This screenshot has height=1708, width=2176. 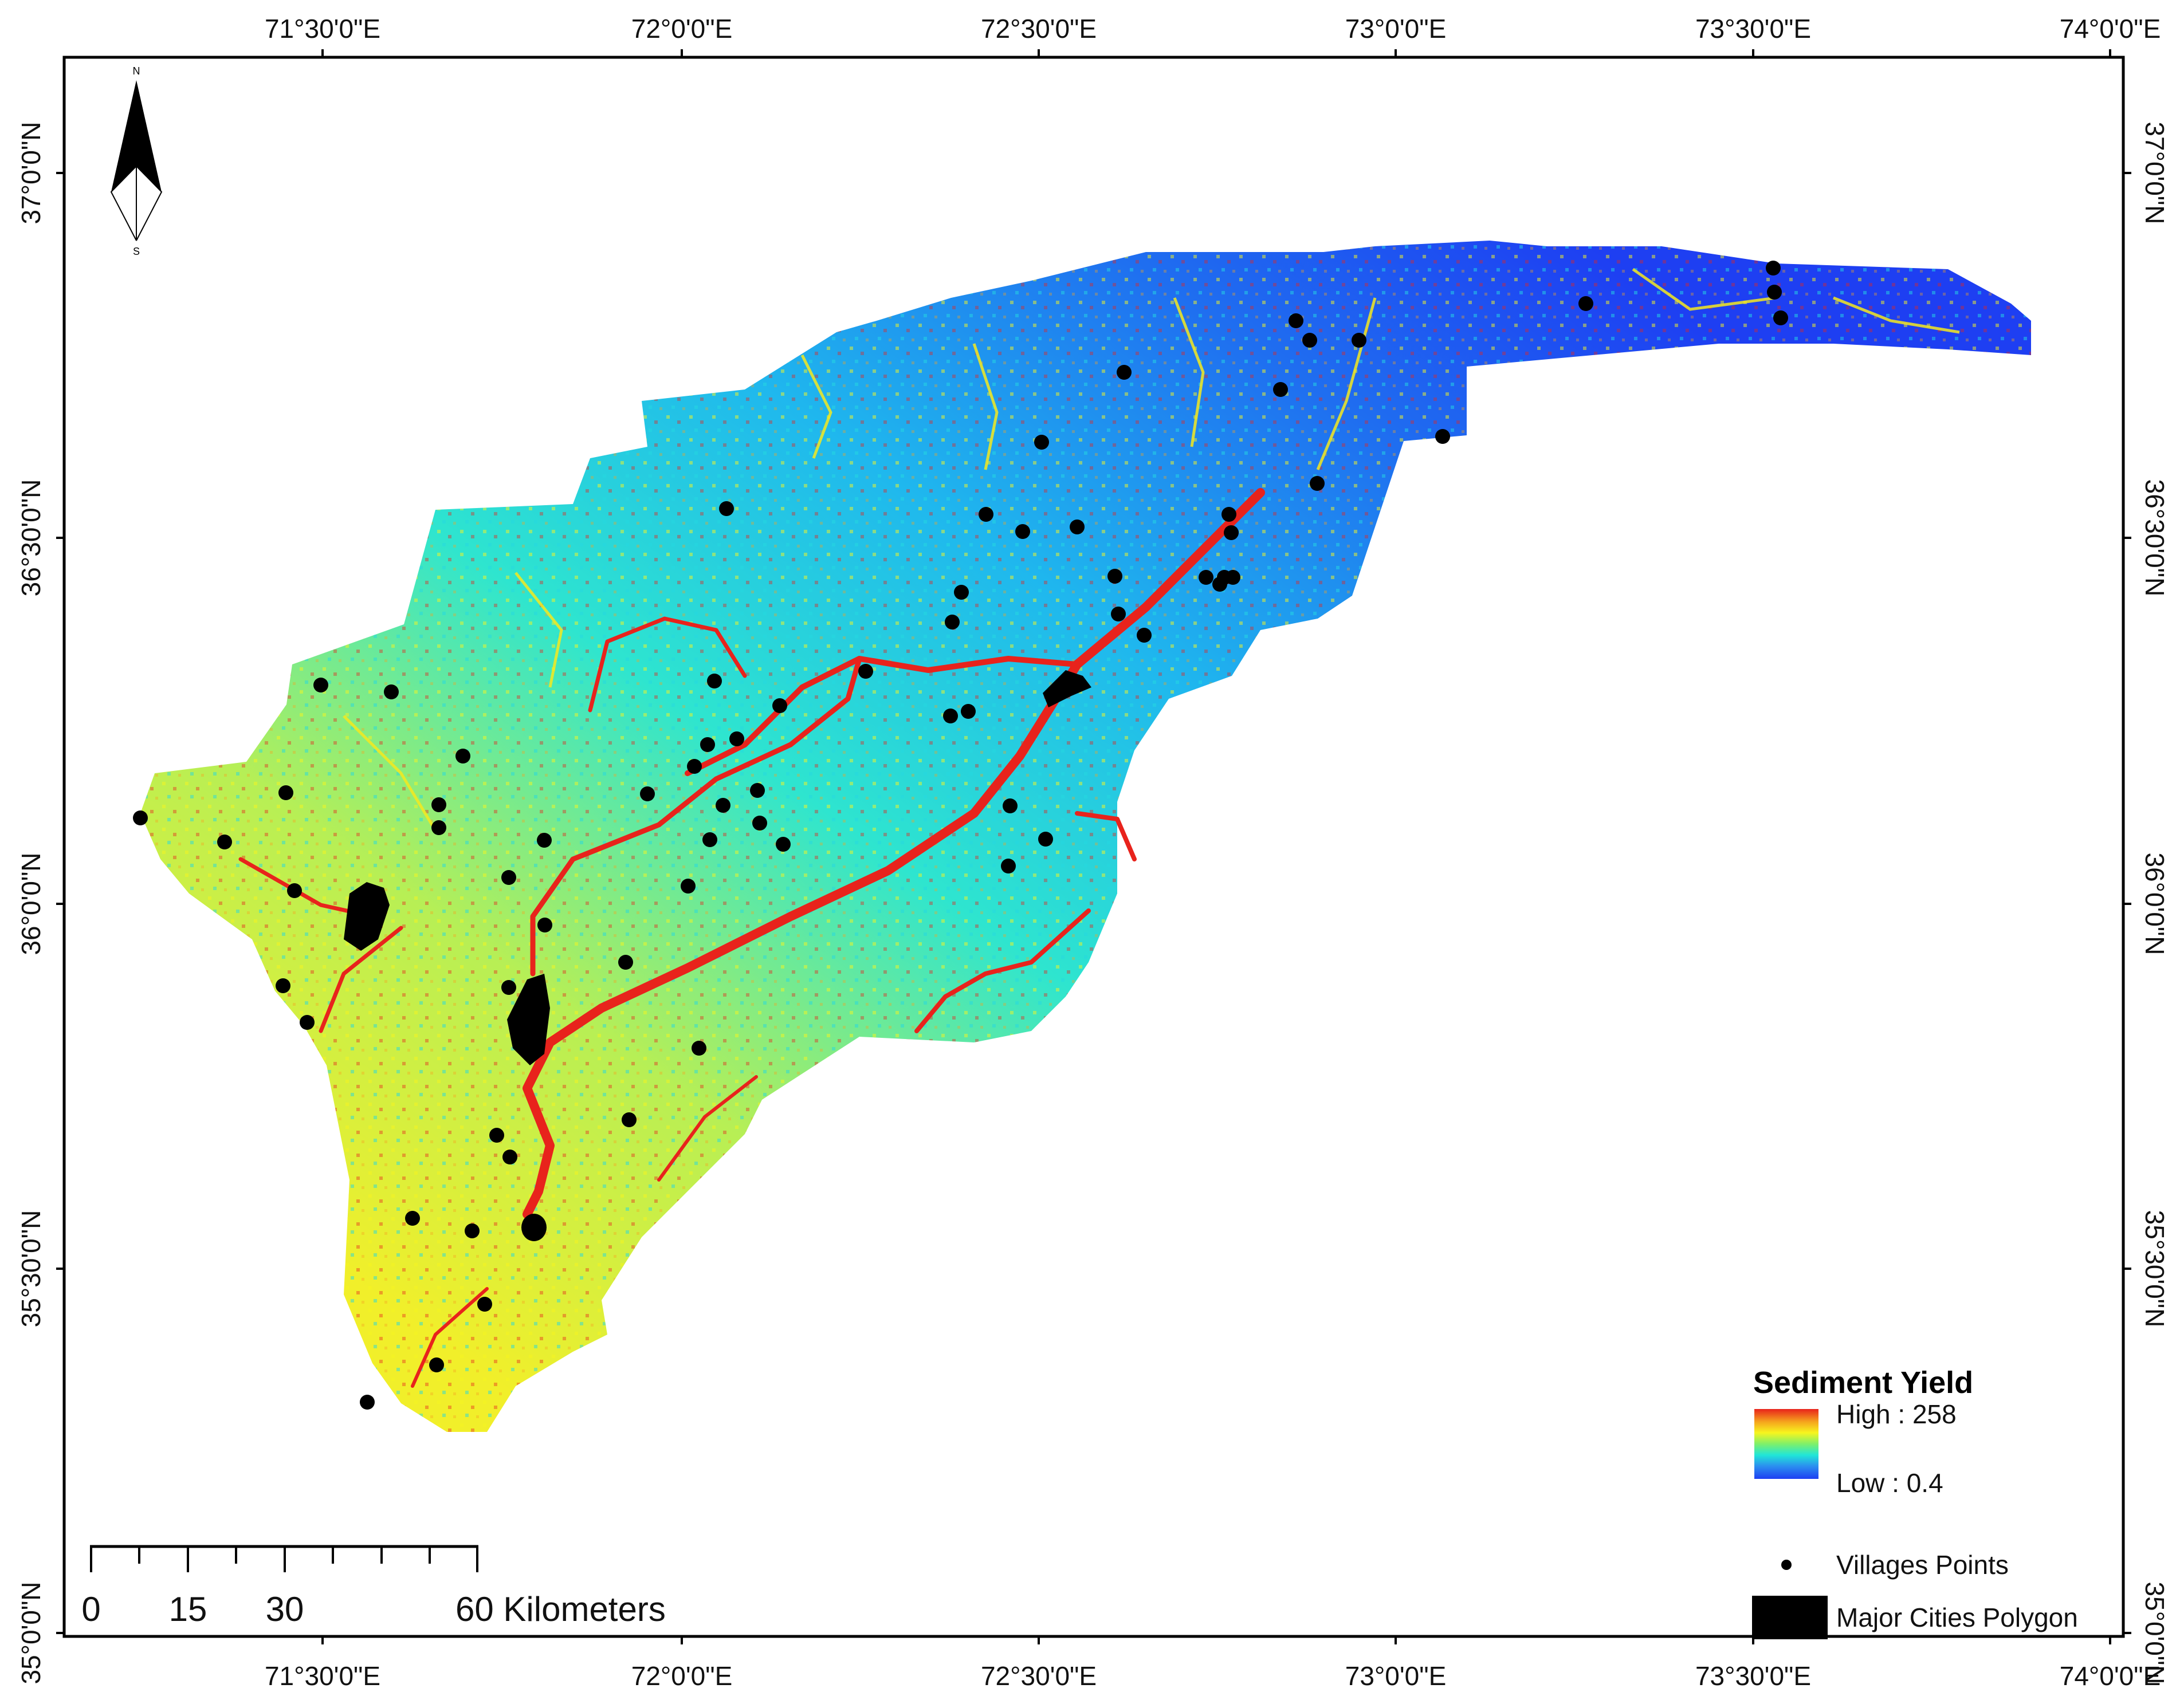 I want to click on legend-villages-label: Villages Points, so click(x=1922, y=1565).